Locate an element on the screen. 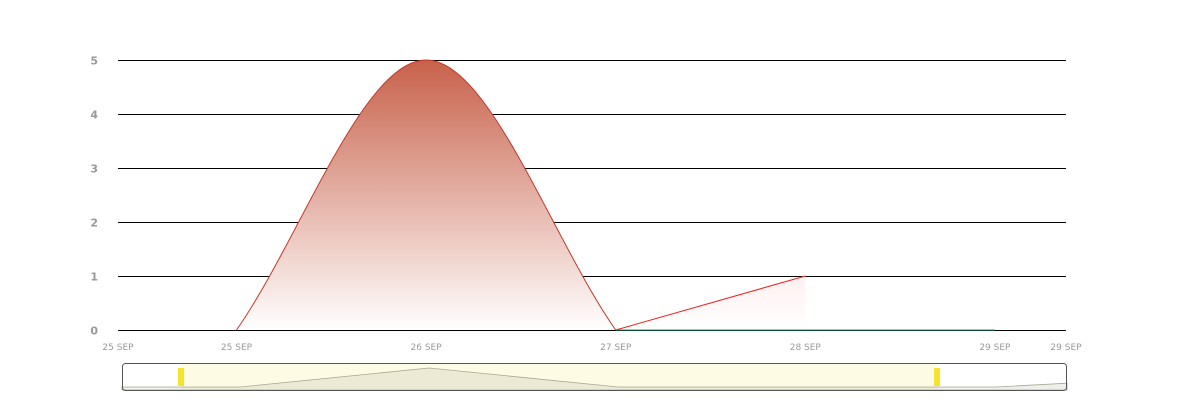 Image resolution: width=1184 pixels, height=400 pixels. x-tick-label: 26 SEP is located at coordinates (427, 348).